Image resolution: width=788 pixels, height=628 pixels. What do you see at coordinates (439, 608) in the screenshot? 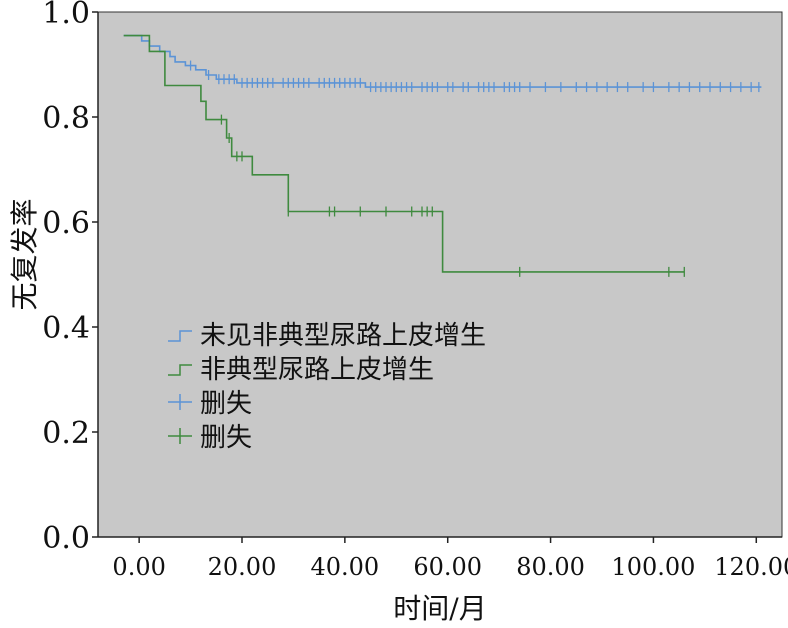
I see `x-axis-title: 时间/月` at bounding box center [439, 608].